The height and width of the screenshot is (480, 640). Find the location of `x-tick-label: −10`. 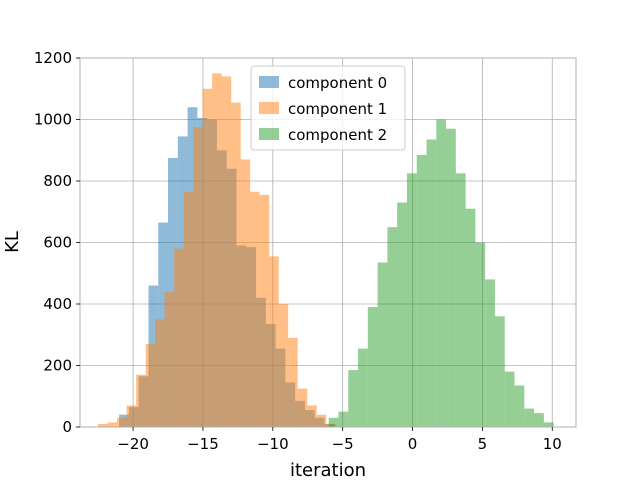

x-tick-label: −10 is located at coordinates (273, 444).